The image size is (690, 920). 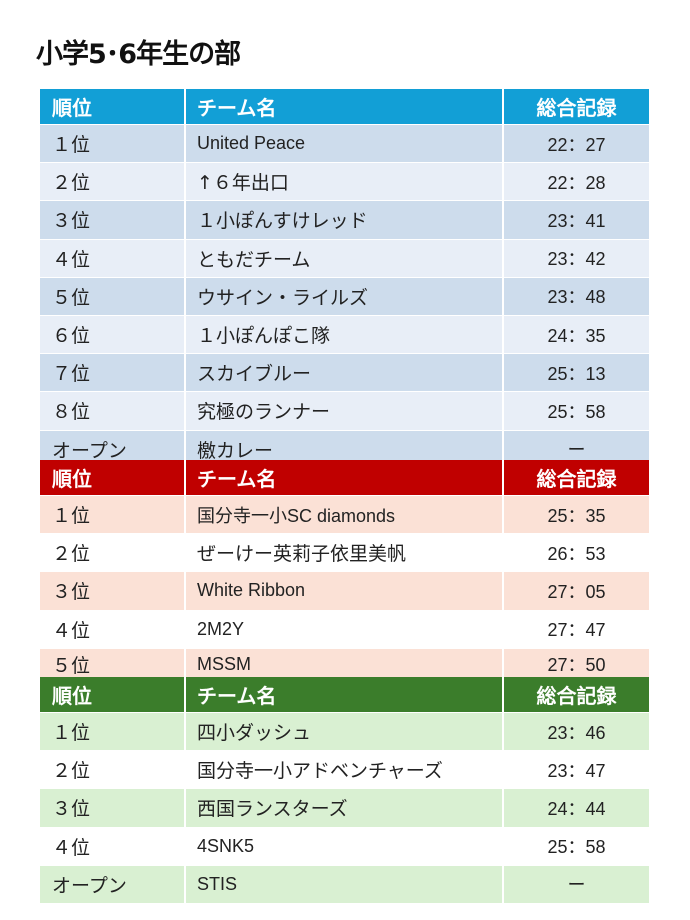 What do you see at coordinates (576, 732) in the screenshot?
I see `record-cell: 23：46` at bounding box center [576, 732].